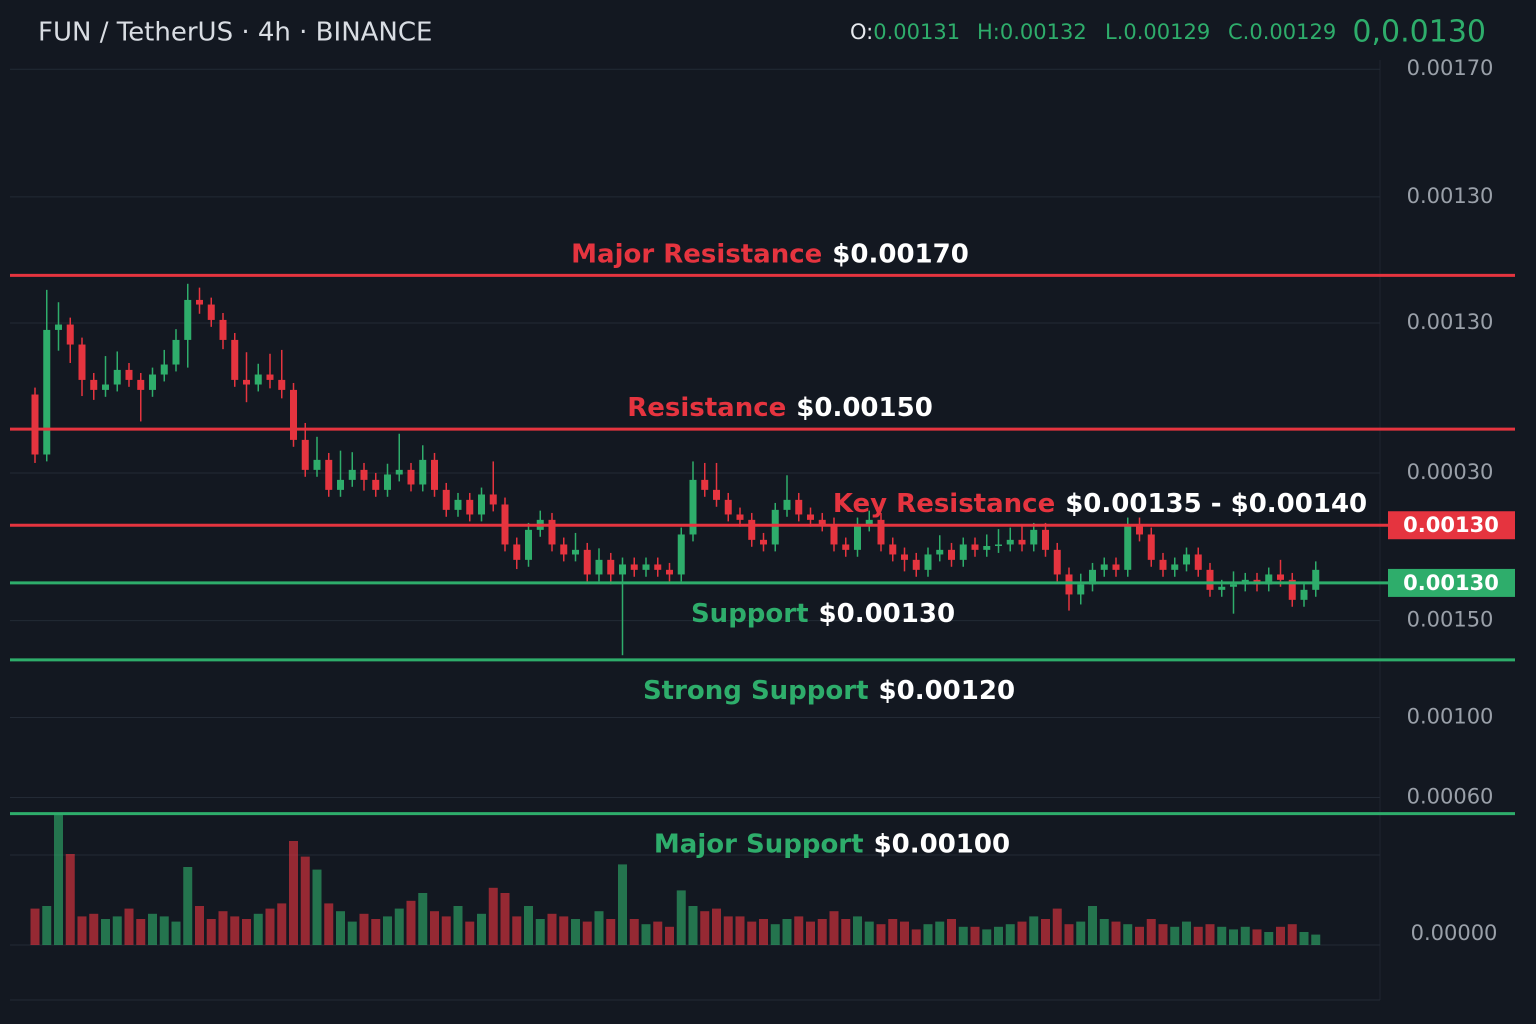 Image resolution: width=1536 pixels, height=1024 pixels. I want to click on level-name: Support, so click(750, 613).